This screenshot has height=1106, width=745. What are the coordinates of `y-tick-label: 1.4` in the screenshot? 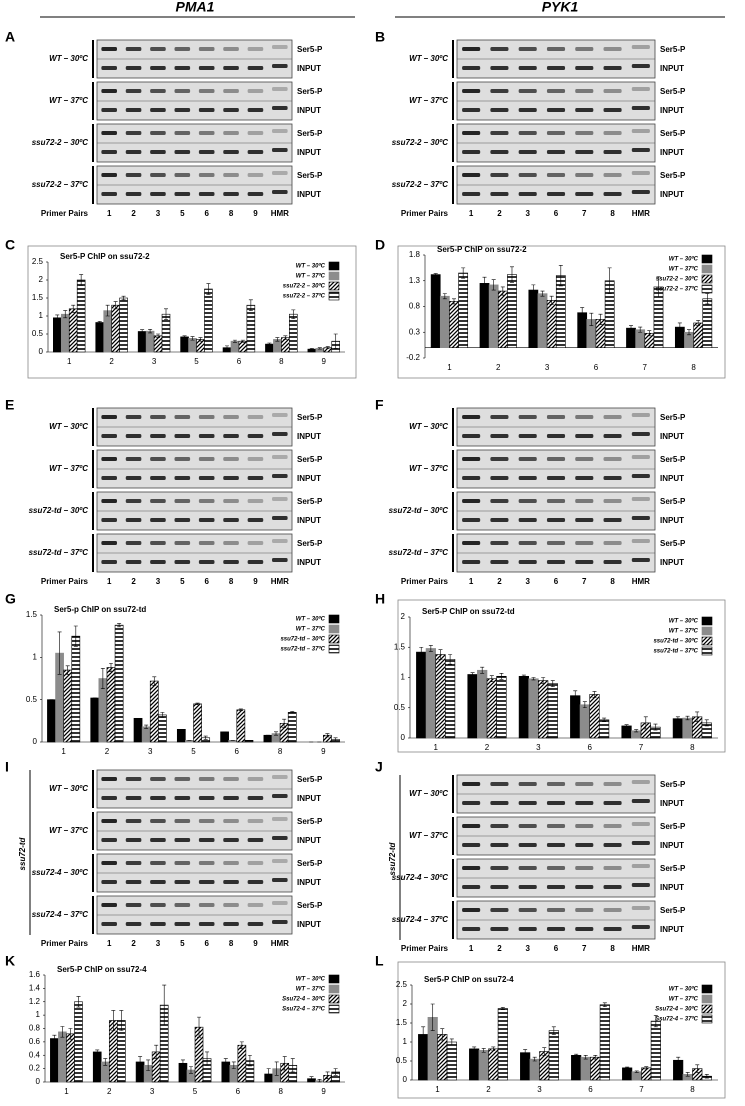 It's located at (35, 987).